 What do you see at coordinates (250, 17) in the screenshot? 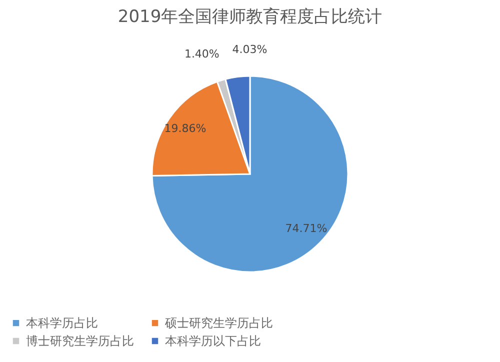
I see `chart-title: 2019年全国律师教育程度占比统计` at bounding box center [250, 17].